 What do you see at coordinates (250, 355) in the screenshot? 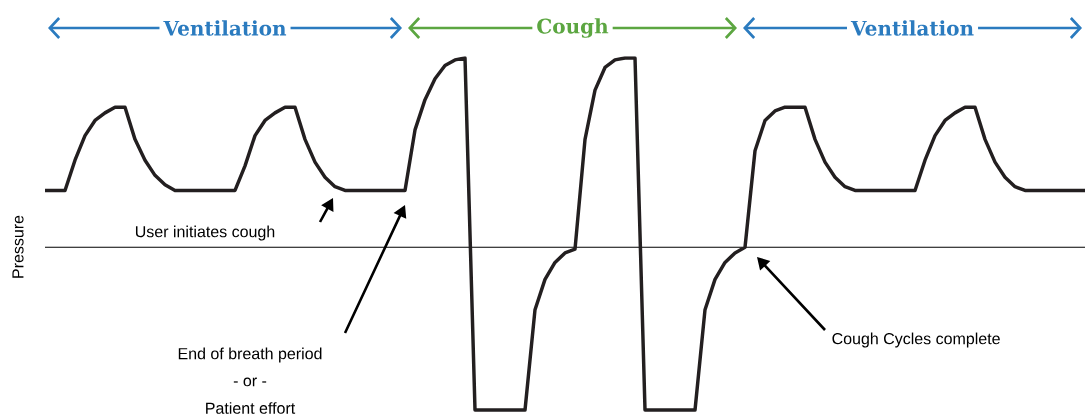
I see `annotation: End of breath period` at bounding box center [250, 355].